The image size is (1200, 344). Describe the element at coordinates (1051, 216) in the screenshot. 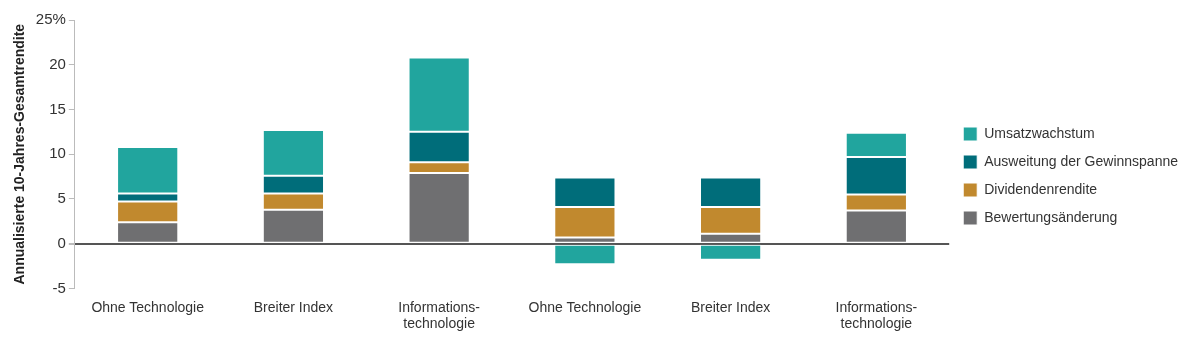

I see `legend-label: Bewertungsänderung` at that location.